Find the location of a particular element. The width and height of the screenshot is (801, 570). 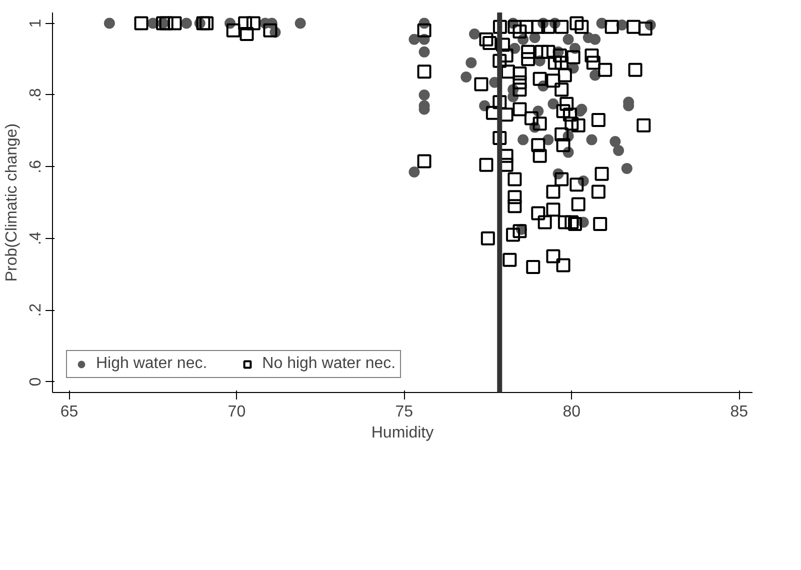

y-tick-label: .8 is located at coordinates (36, 95).